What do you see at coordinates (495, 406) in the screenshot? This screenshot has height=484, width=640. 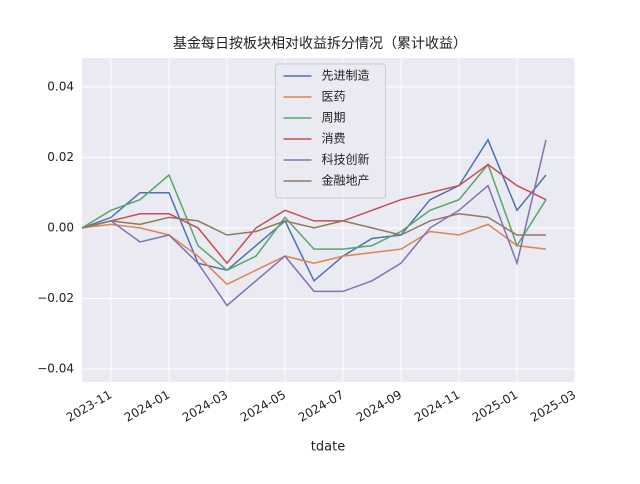 I see `x-tick-label: 2025-01` at bounding box center [495, 406].